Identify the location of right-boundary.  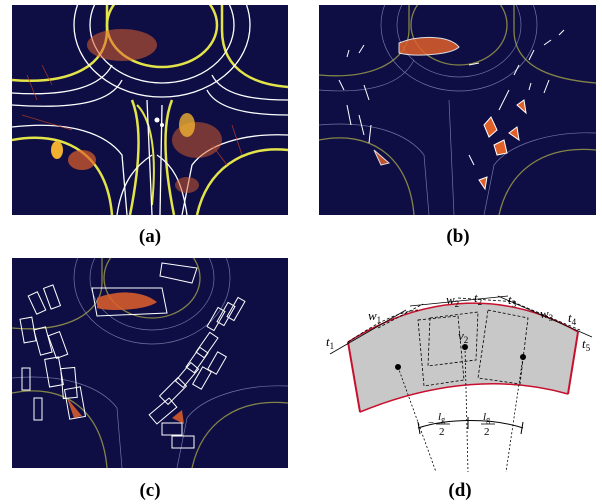
(573, 363).